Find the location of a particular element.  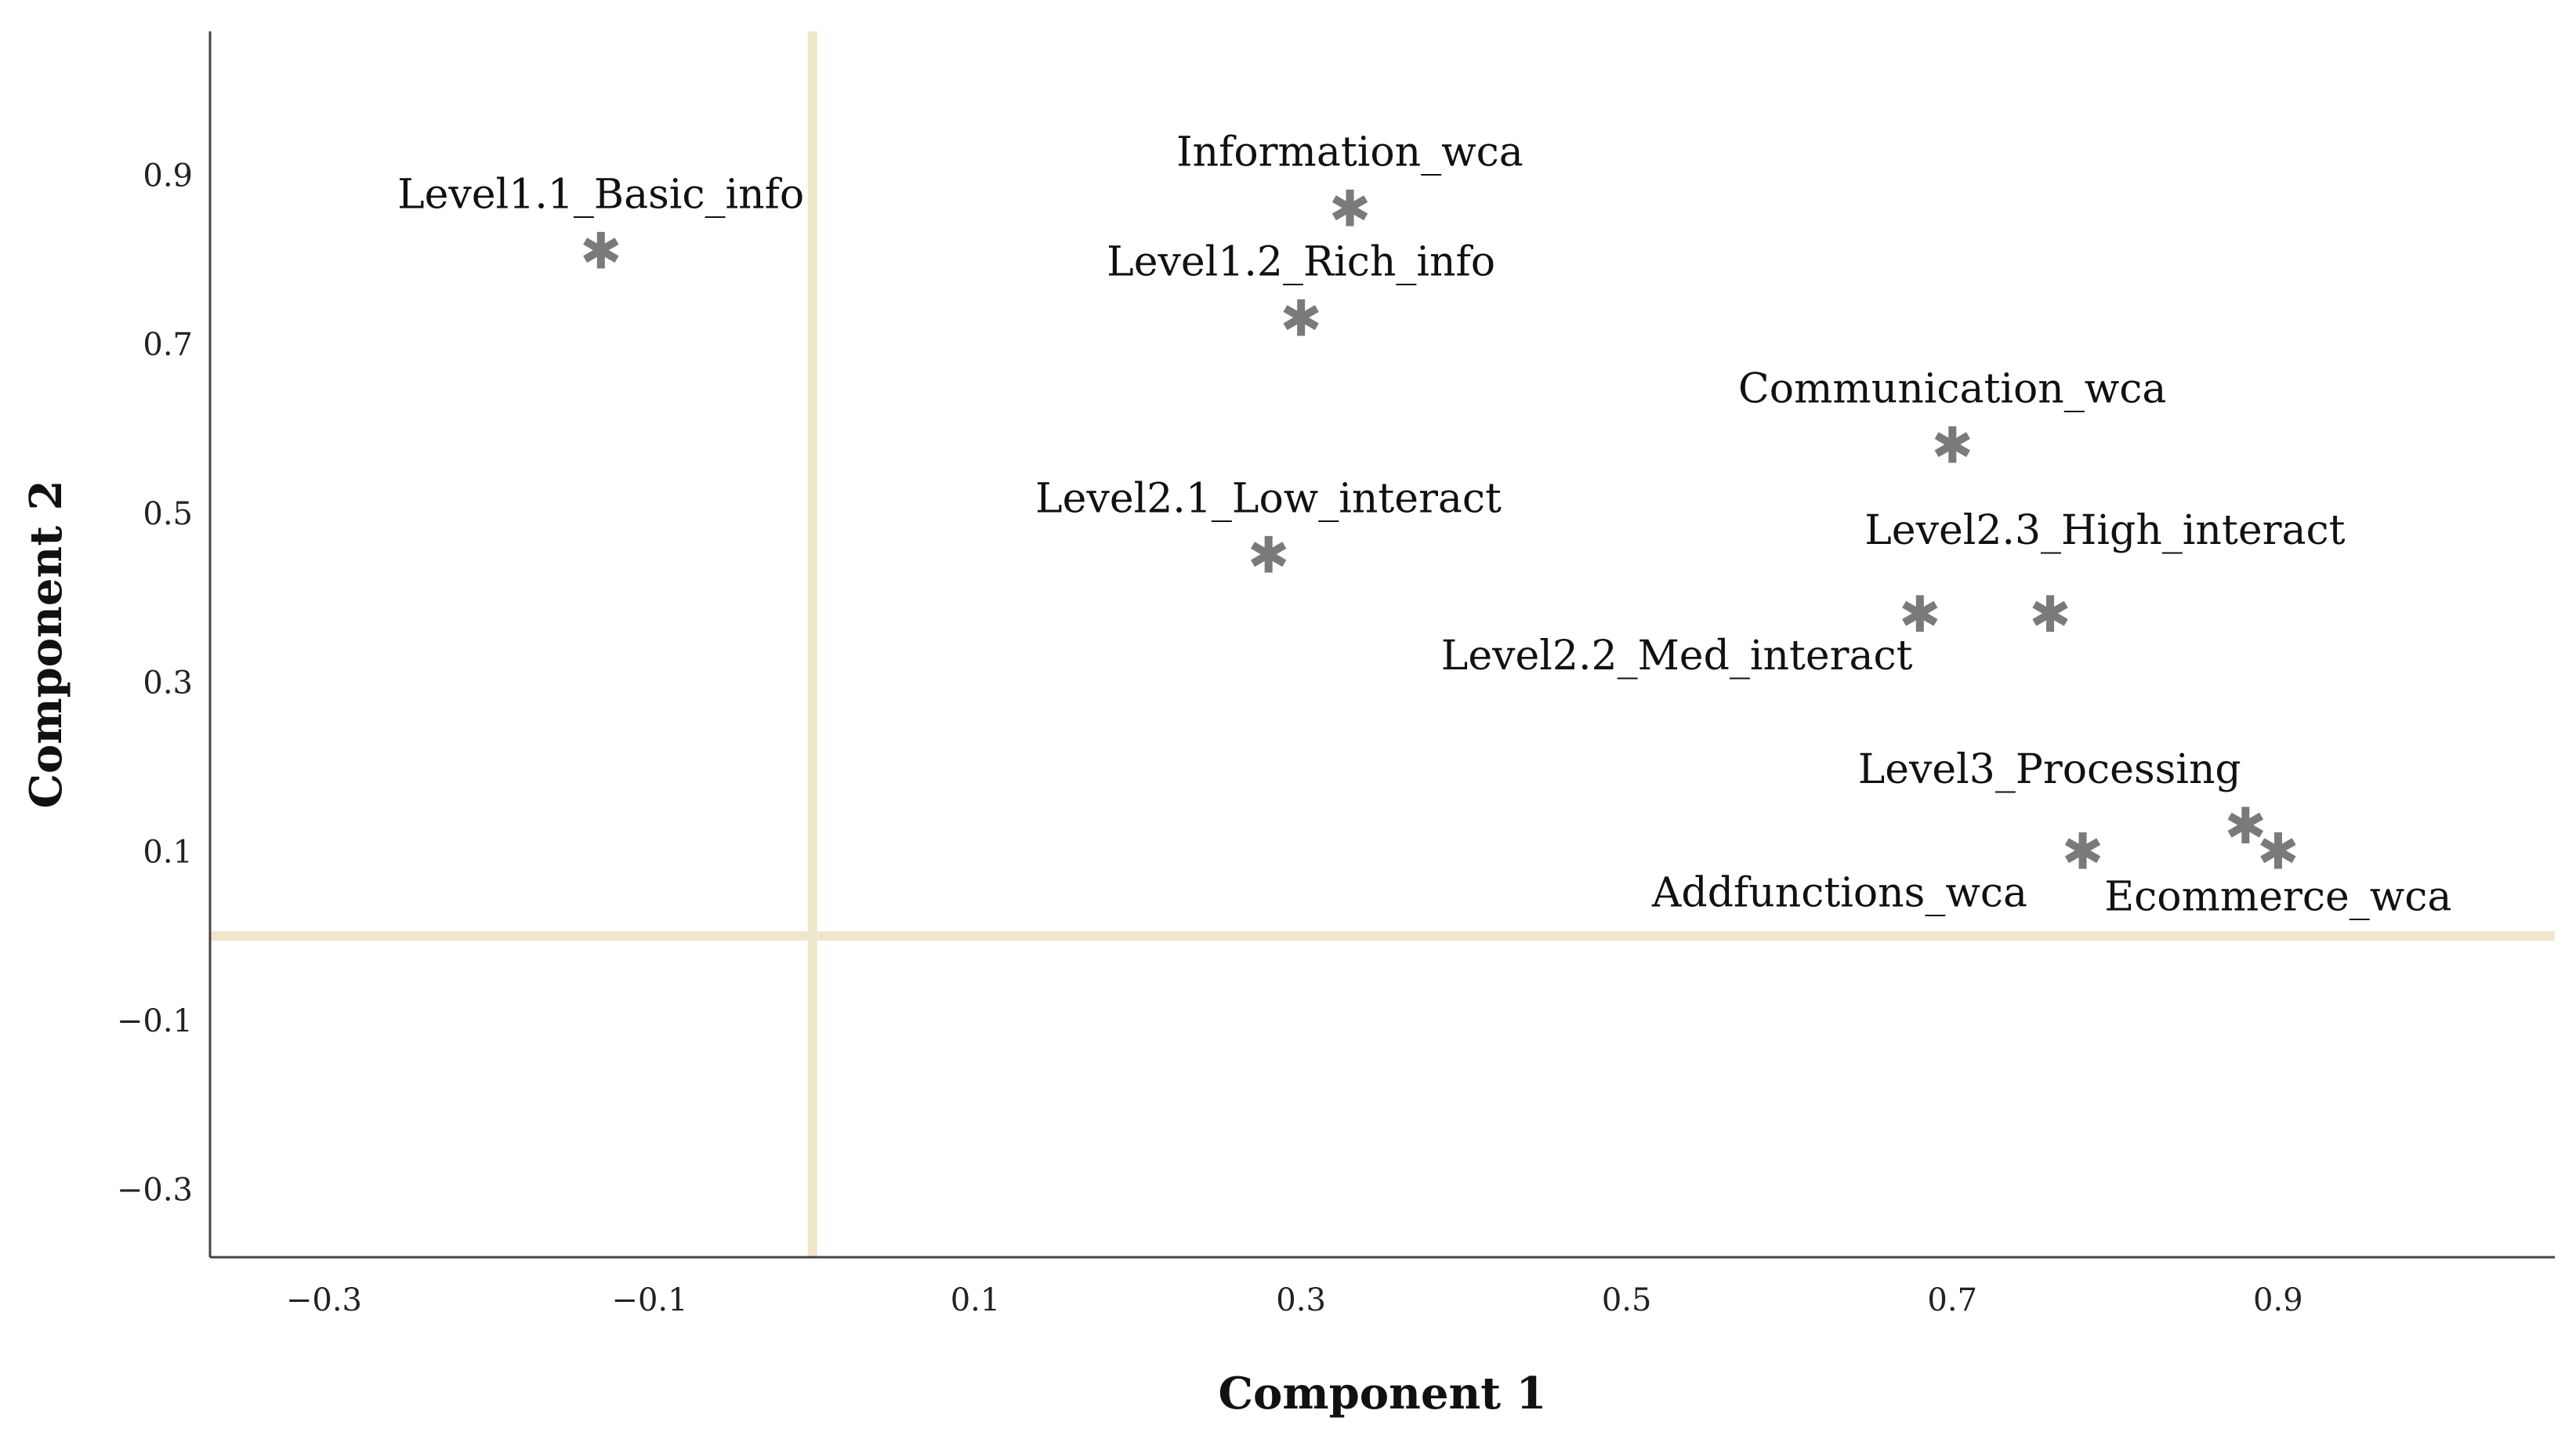

x-tick-labels: −0.3 −0.1 0.1 0.3 0.5 0.7 0.9 is located at coordinates (1294, 1300).